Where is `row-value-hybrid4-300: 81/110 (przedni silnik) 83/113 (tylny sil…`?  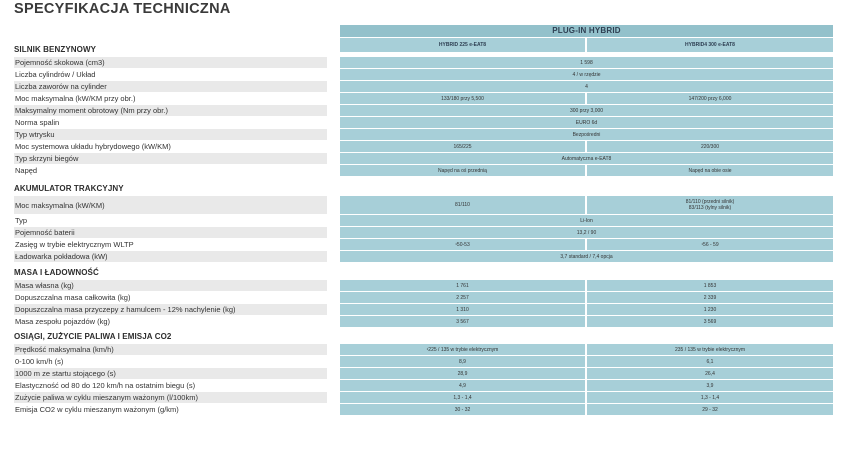 row-value-hybrid4-300: 81/110 (przedni silnik) 83/113 (tylny sil… is located at coordinates (710, 205).